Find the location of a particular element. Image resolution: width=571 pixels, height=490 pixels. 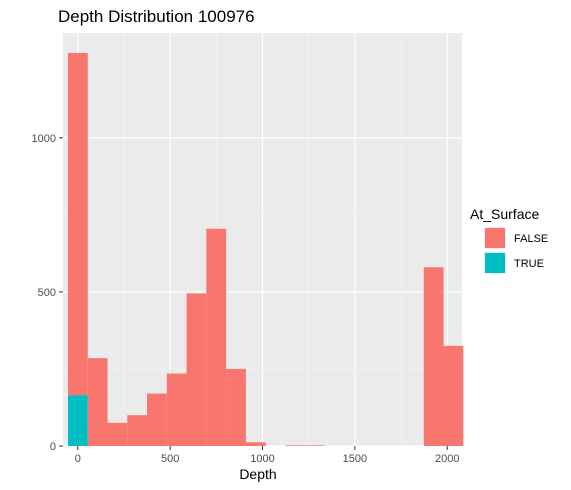

legend-label-false: FALSE is located at coordinates (531, 239).